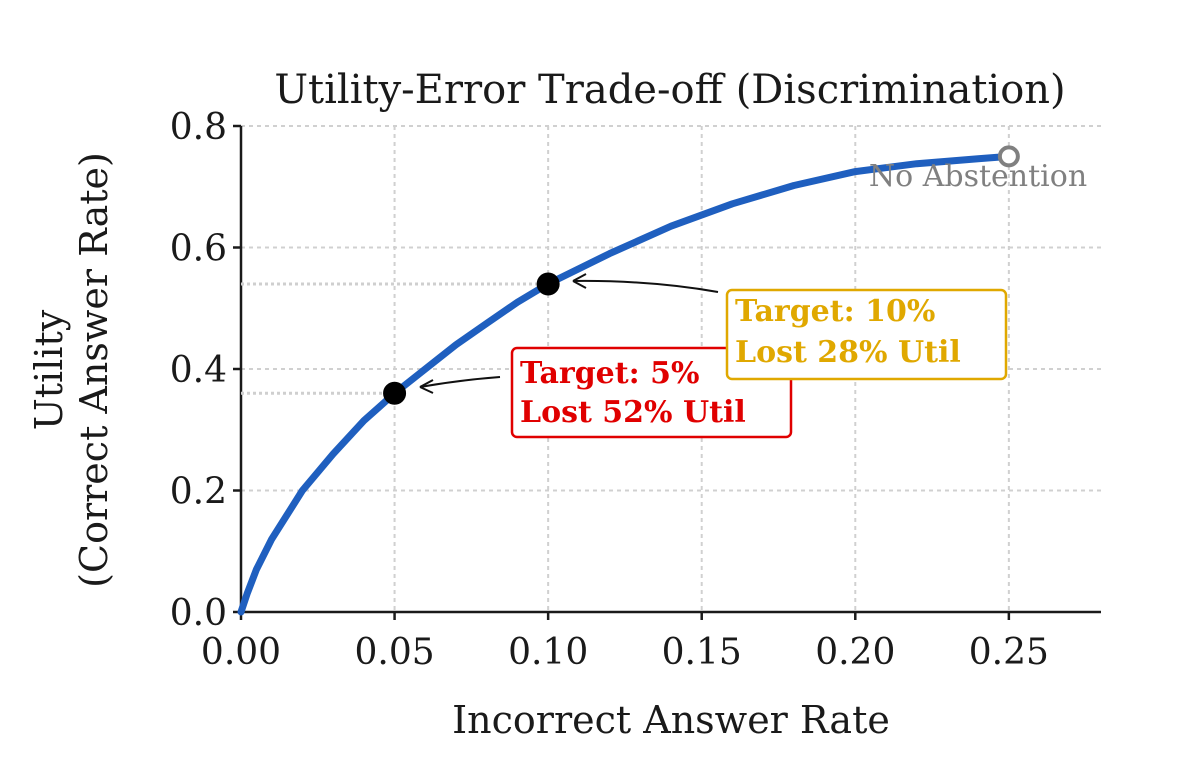 The image size is (1200, 777). Describe the element at coordinates (848, 352) in the screenshot. I see `annotation-text-line-2: Lost 28% Util` at that location.